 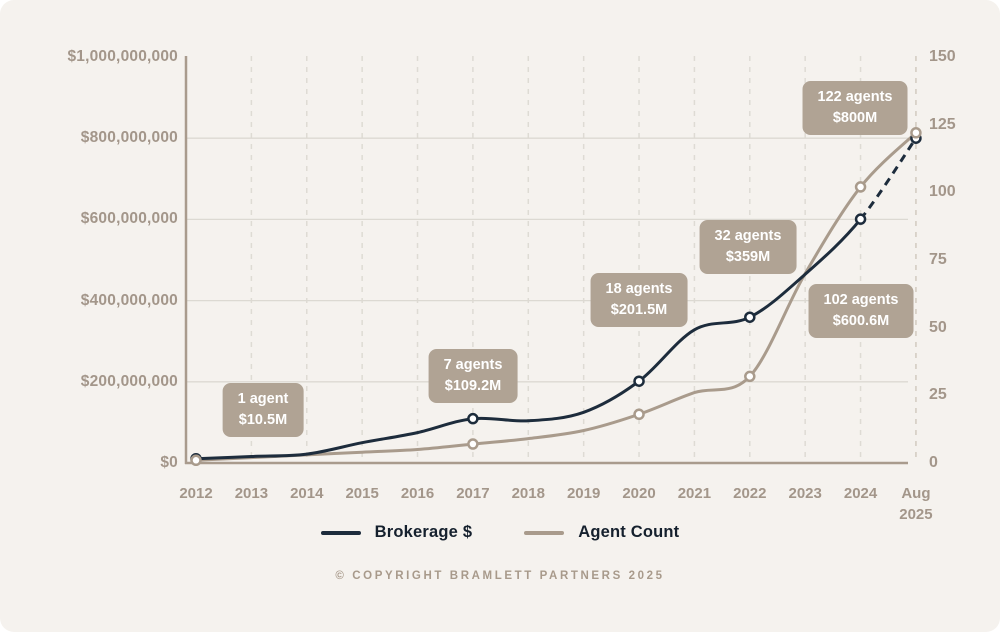 What do you see at coordinates (129, 219) in the screenshot?
I see `y-axis-left-tick-label: $600,000,000` at bounding box center [129, 219].